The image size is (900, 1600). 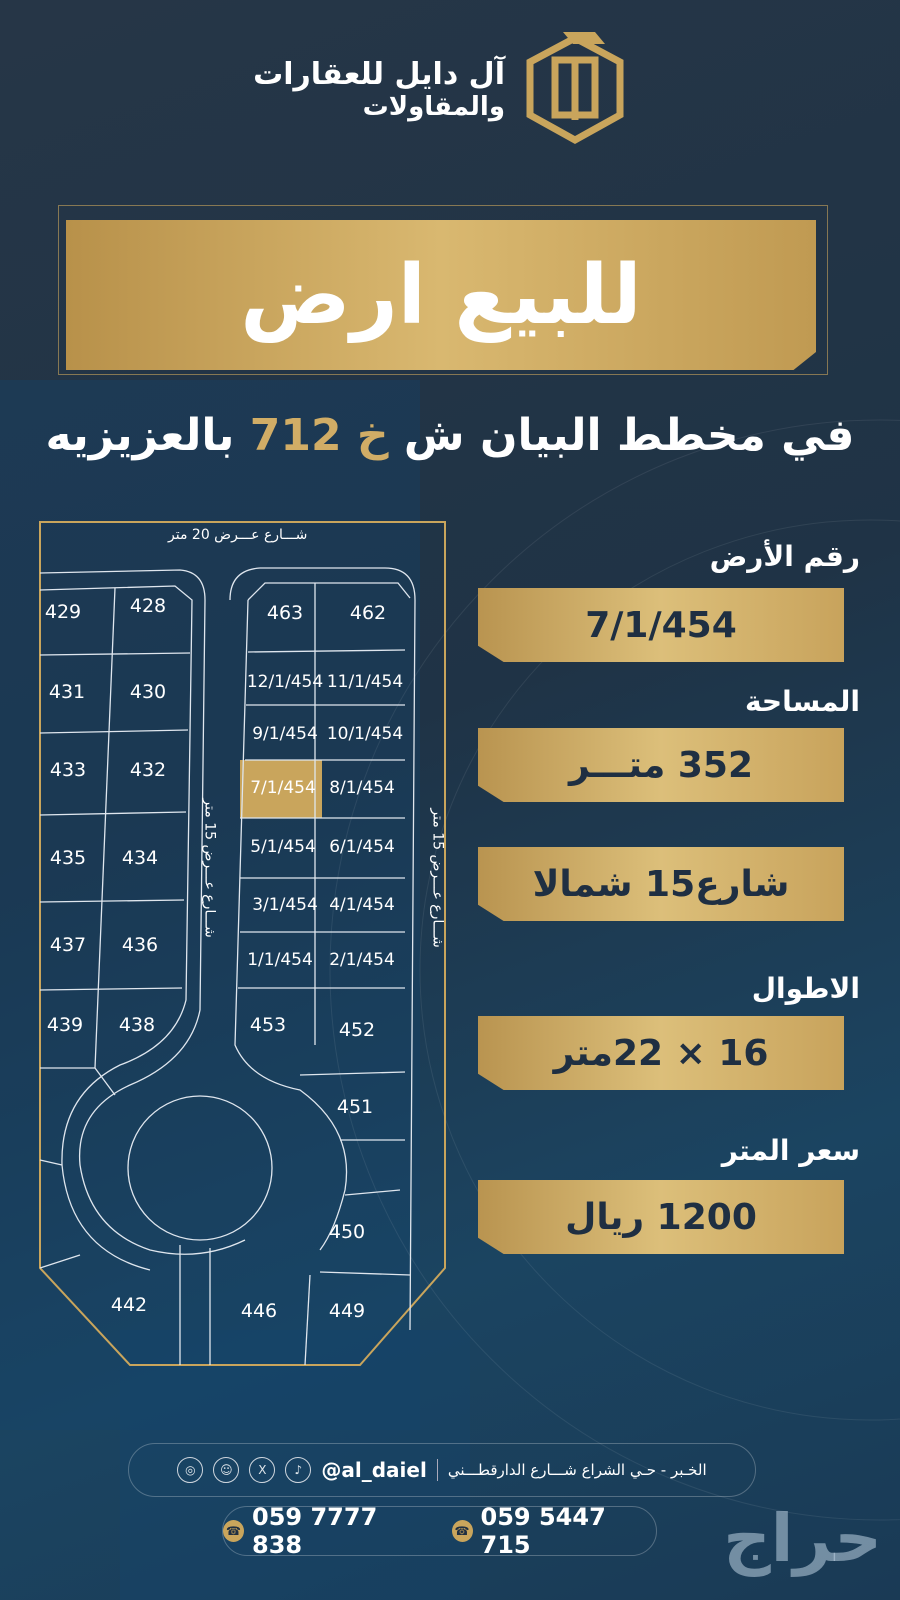 What do you see at coordinates (280, 960) in the screenshot?
I see `plot-label: 1/1/454` at bounding box center [280, 960].